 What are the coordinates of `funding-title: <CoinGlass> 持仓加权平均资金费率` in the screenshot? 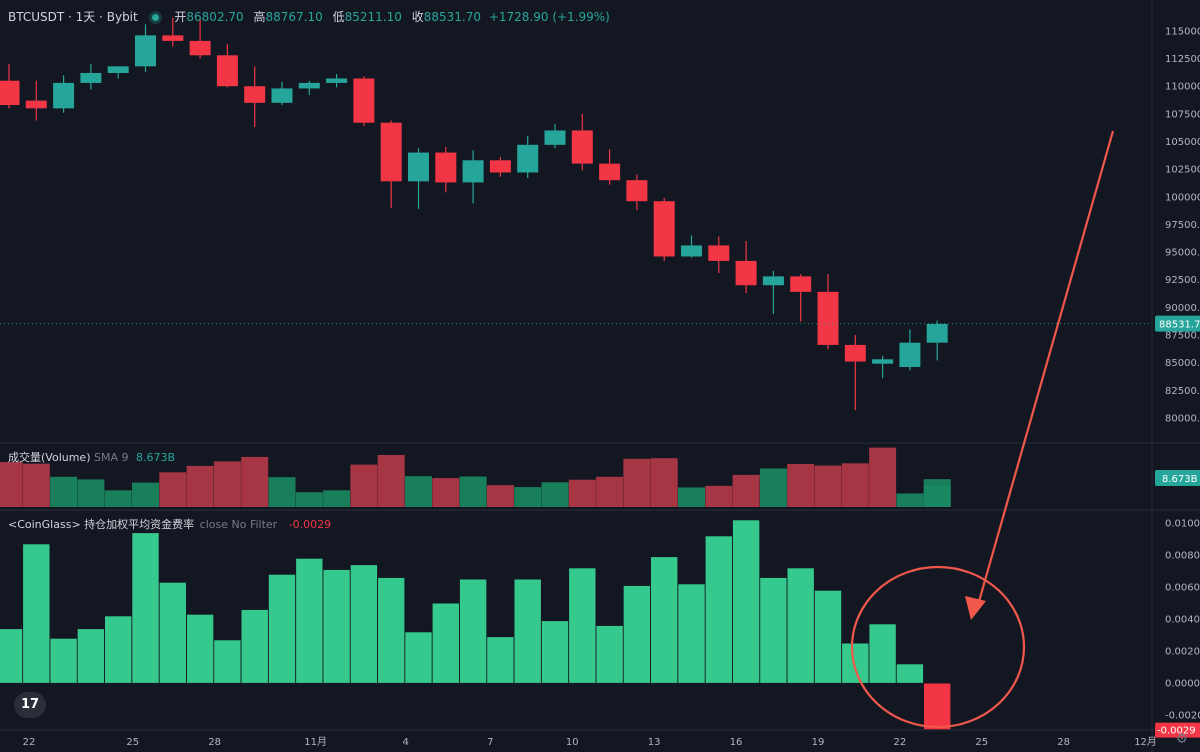 It's located at (101, 524).